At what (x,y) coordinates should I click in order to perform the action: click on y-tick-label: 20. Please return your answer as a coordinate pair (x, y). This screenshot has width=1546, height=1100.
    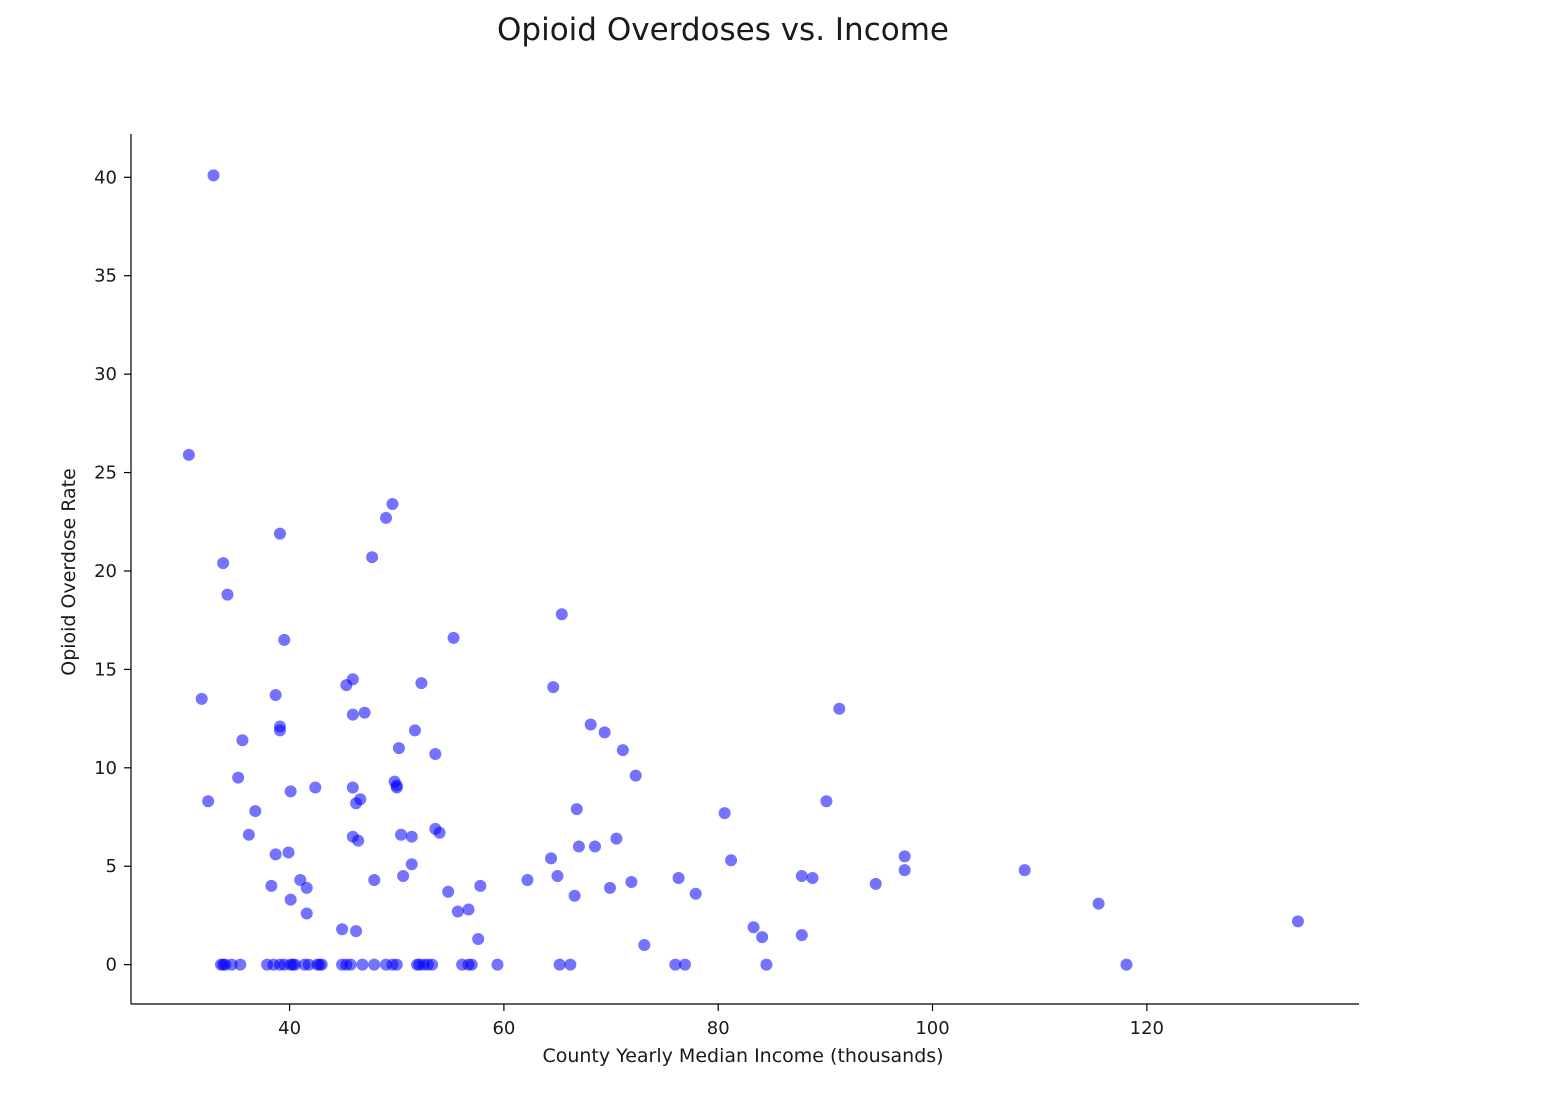
    Looking at the image, I should click on (105, 571).